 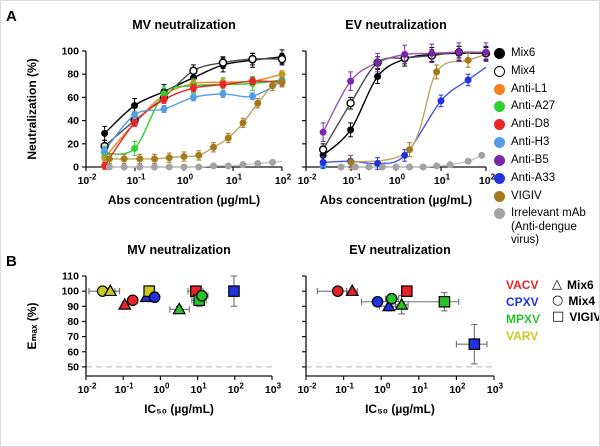 I want to click on legend-label: Anti-A33, so click(x=533, y=177).